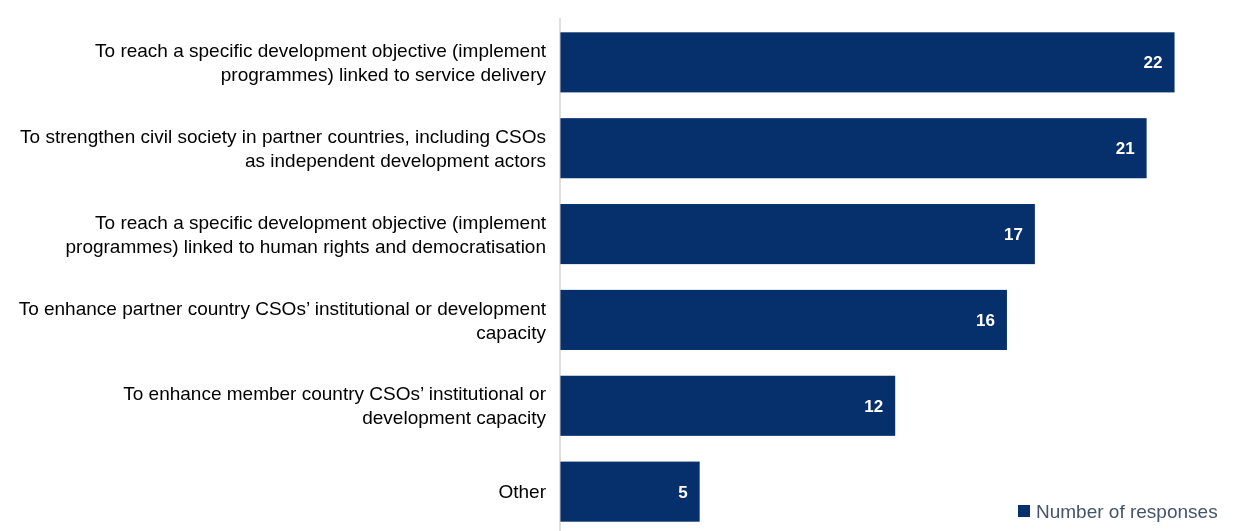 The height and width of the screenshot is (531, 1236). What do you see at coordinates (282, 320) in the screenshot?
I see `y-tick-label: To enhance partner country CSOs’ institutional or development capacity` at bounding box center [282, 320].